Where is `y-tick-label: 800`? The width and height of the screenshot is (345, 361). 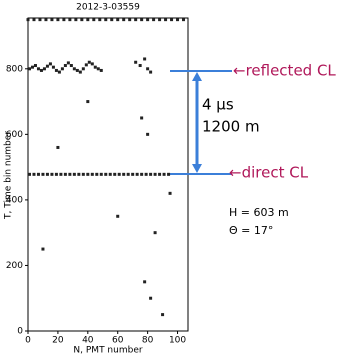
y-tick-label: 800 is located at coordinates (14, 69).